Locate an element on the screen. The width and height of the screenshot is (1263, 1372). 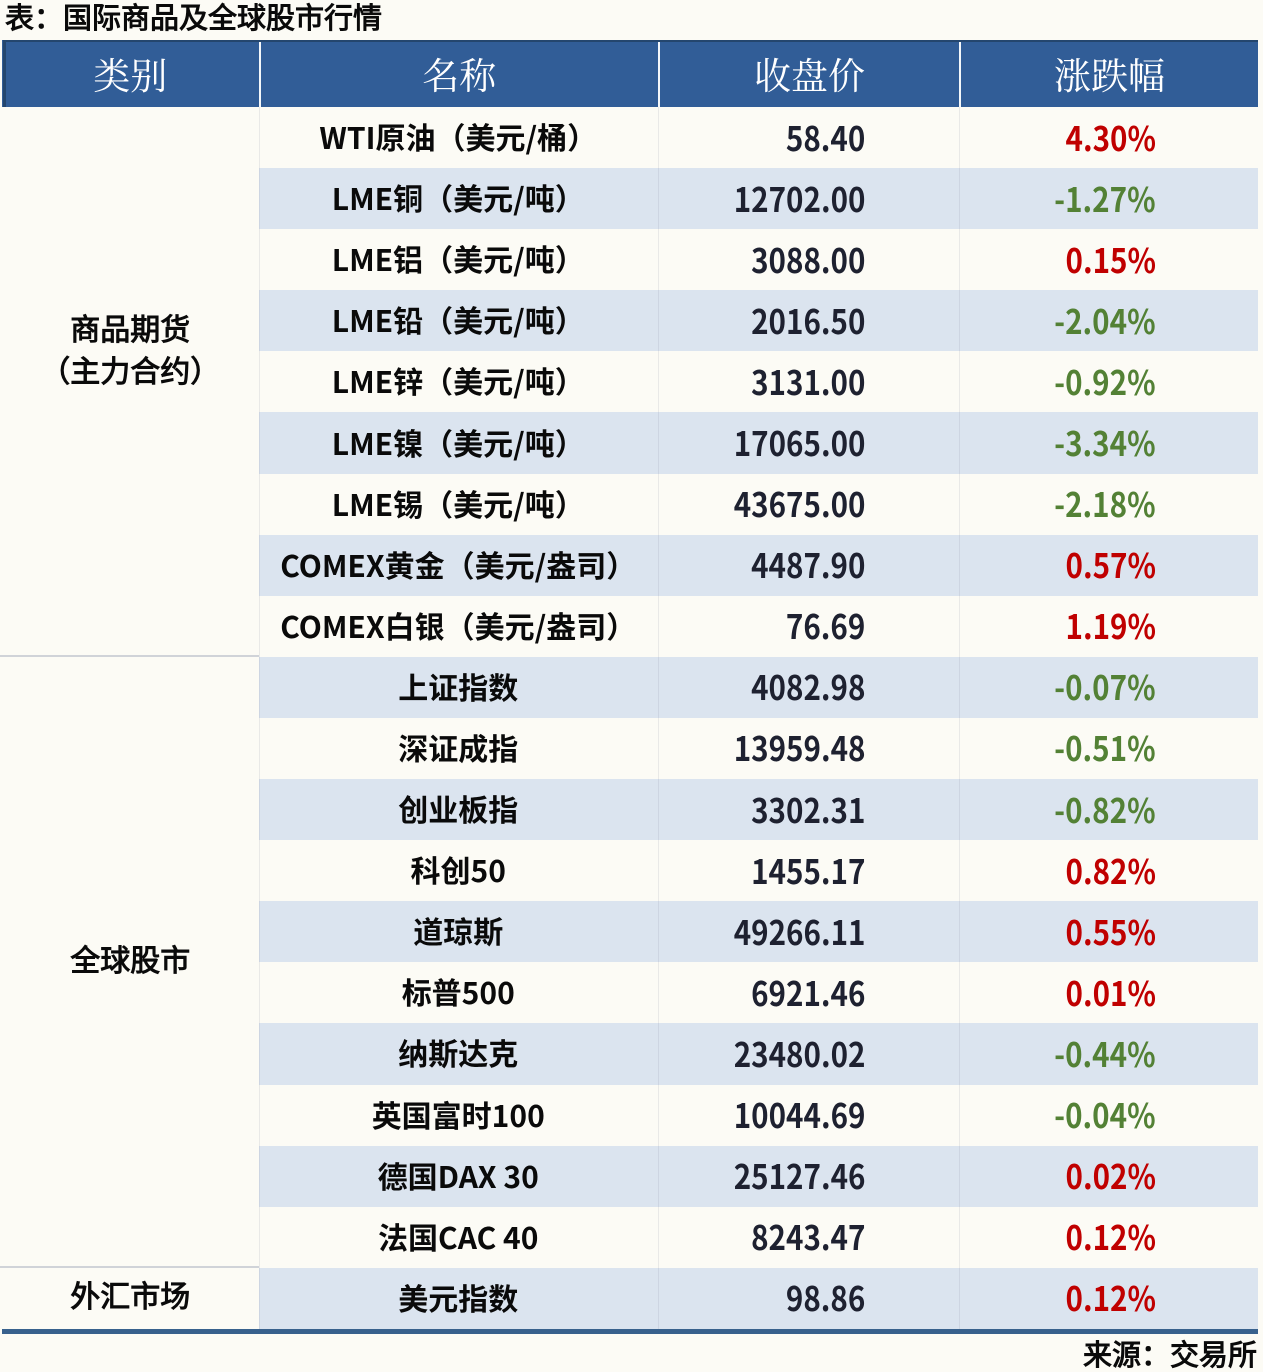
change-percent-value: 1.19% is located at coordinates (1110, 625).